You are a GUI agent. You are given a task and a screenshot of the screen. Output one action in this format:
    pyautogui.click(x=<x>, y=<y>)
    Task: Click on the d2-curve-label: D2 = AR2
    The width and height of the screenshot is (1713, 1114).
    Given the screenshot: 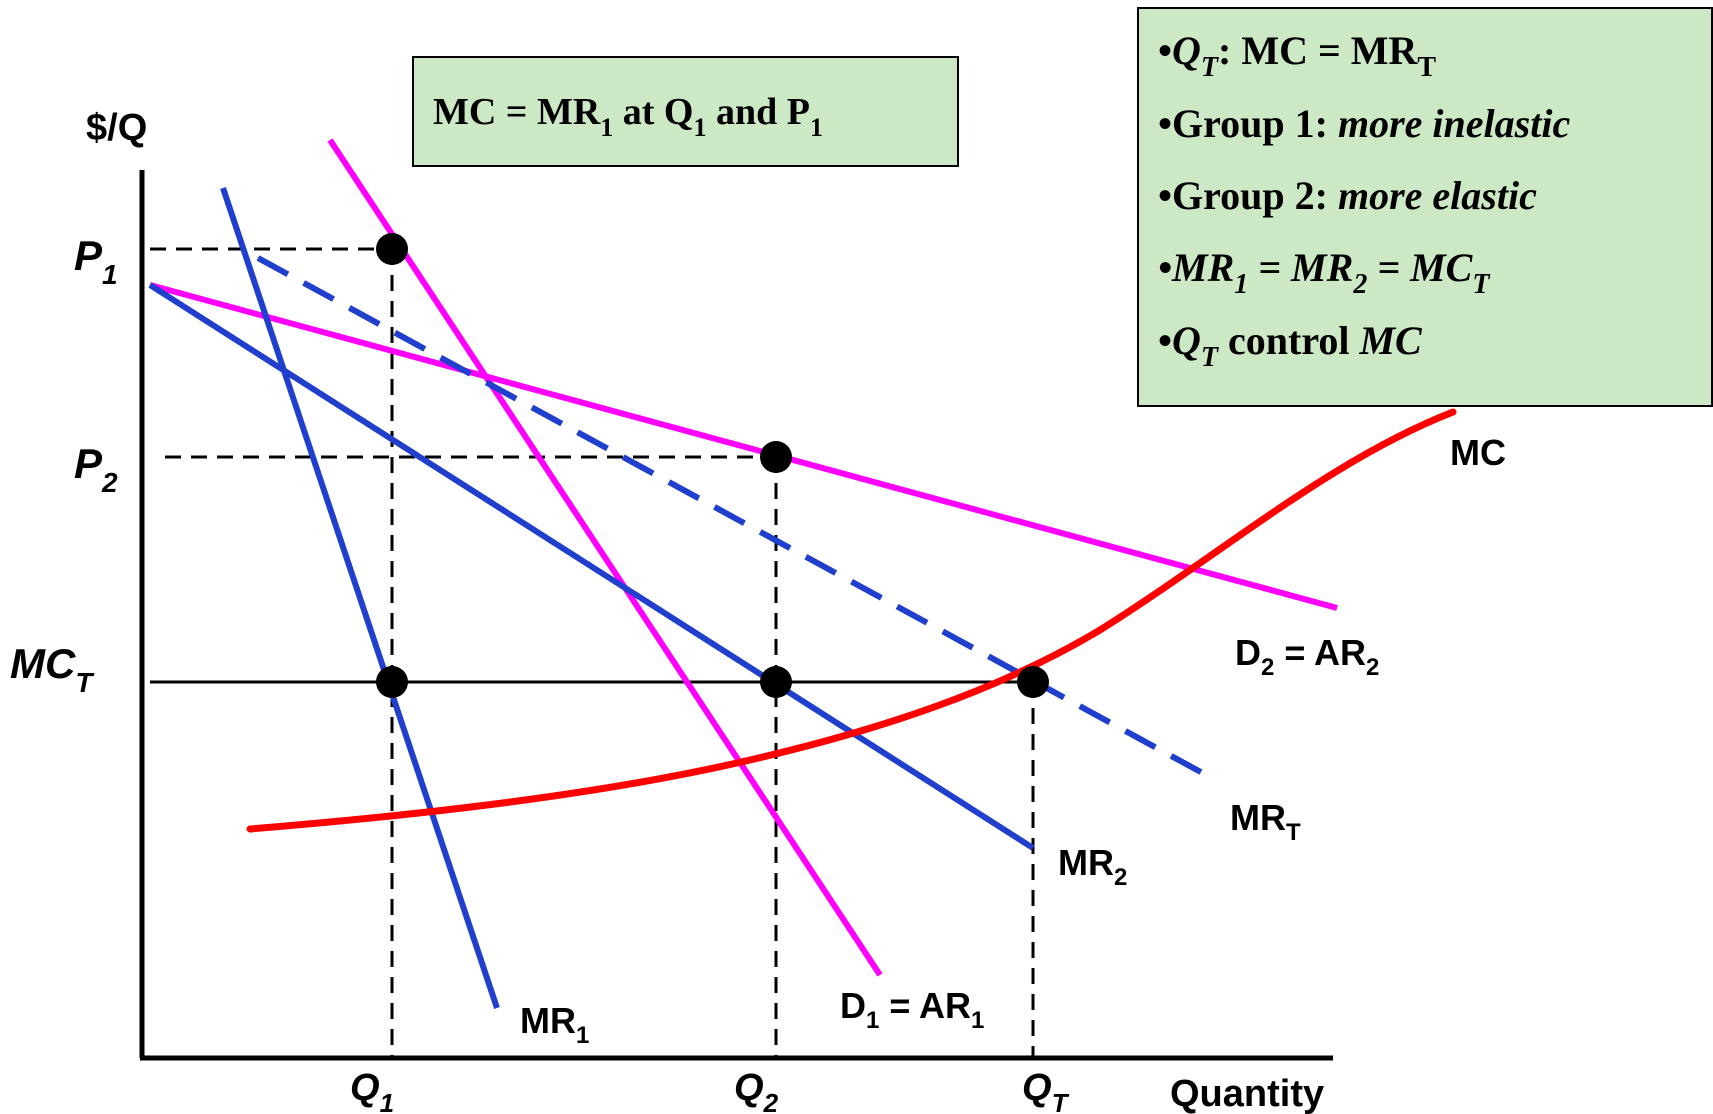 What is the action you would take?
    pyautogui.click(x=1307, y=656)
    